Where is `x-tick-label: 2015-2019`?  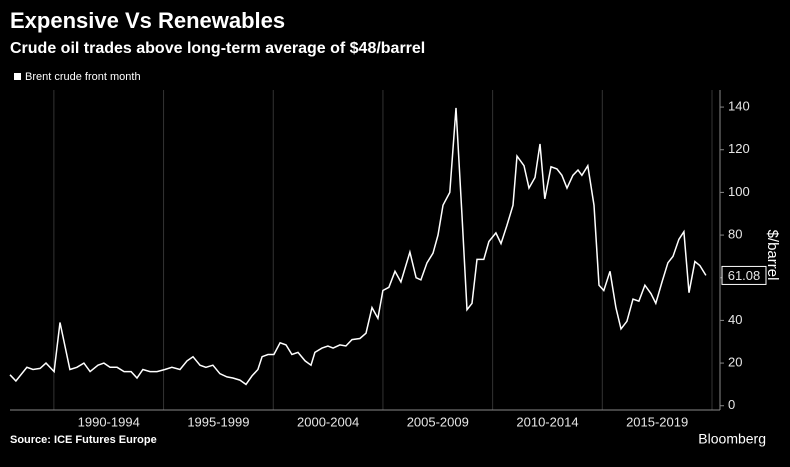
x-tick-label: 2015-2019 is located at coordinates (657, 421).